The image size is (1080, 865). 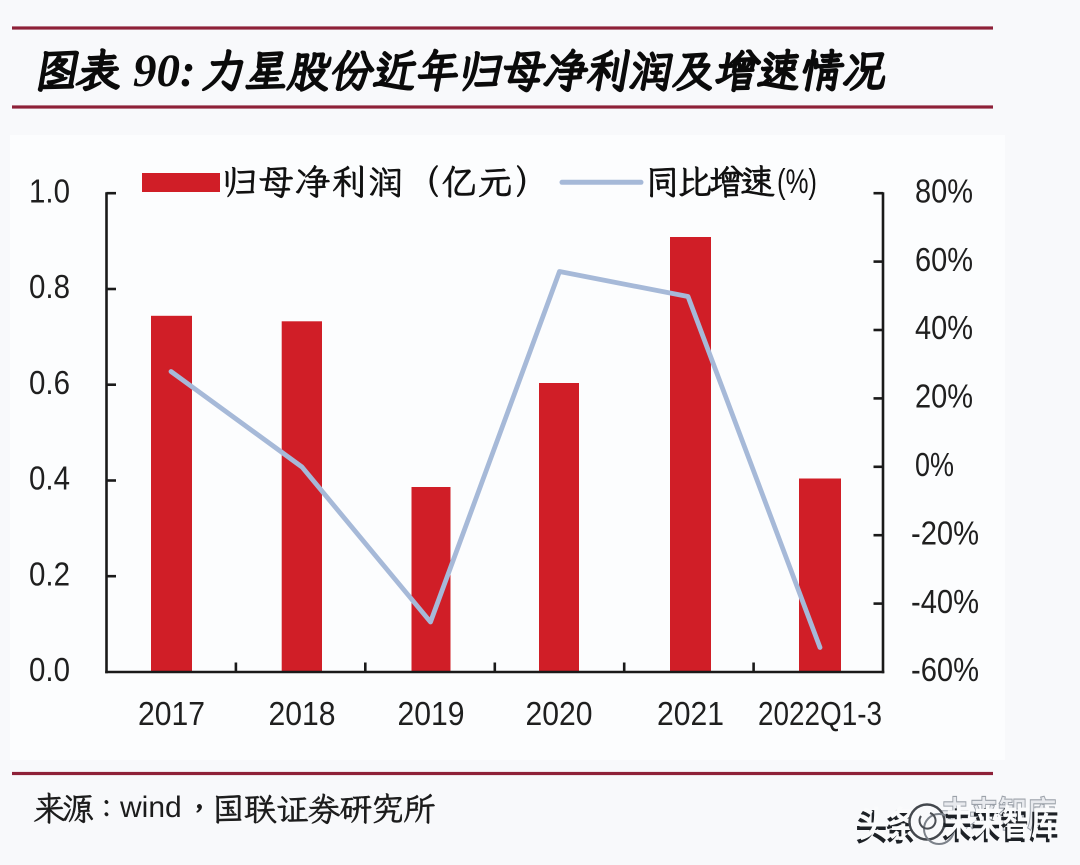 What do you see at coordinates (302, 713) in the screenshot?
I see `svg-text: 2018` at bounding box center [302, 713].